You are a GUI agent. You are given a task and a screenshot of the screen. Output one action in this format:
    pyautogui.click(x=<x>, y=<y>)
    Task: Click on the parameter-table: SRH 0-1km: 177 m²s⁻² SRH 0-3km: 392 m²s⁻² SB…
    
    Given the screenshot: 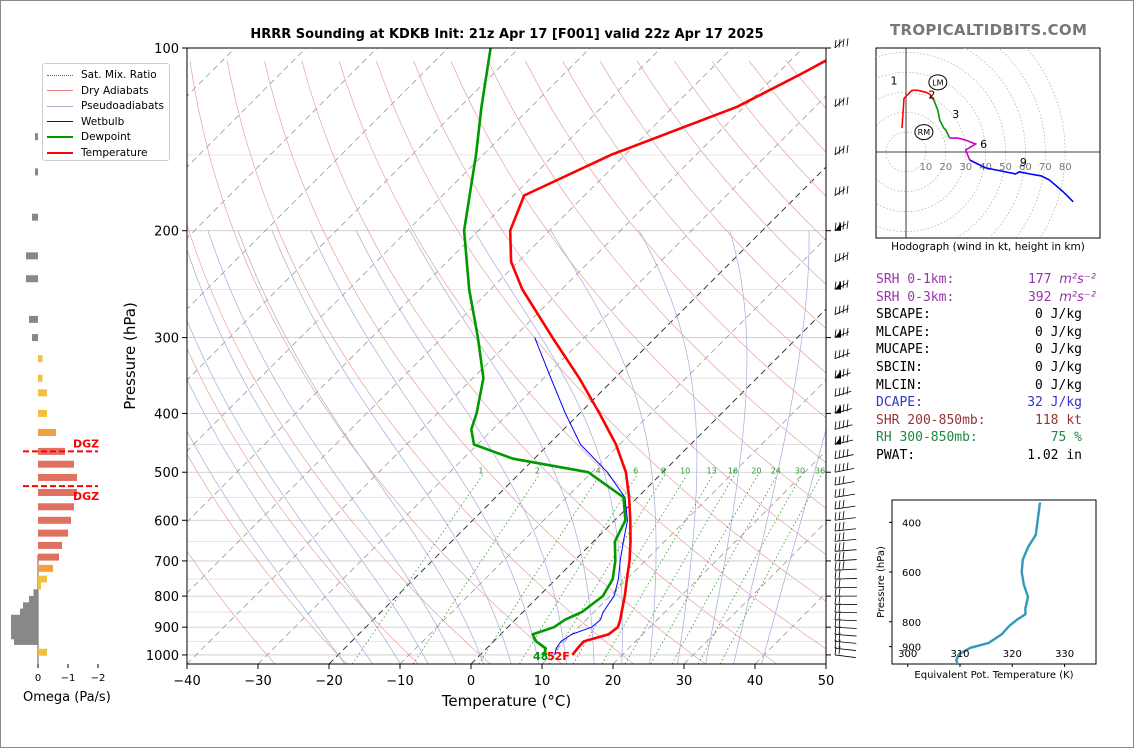 What is the action you would take?
    pyautogui.click(x=986, y=369)
    